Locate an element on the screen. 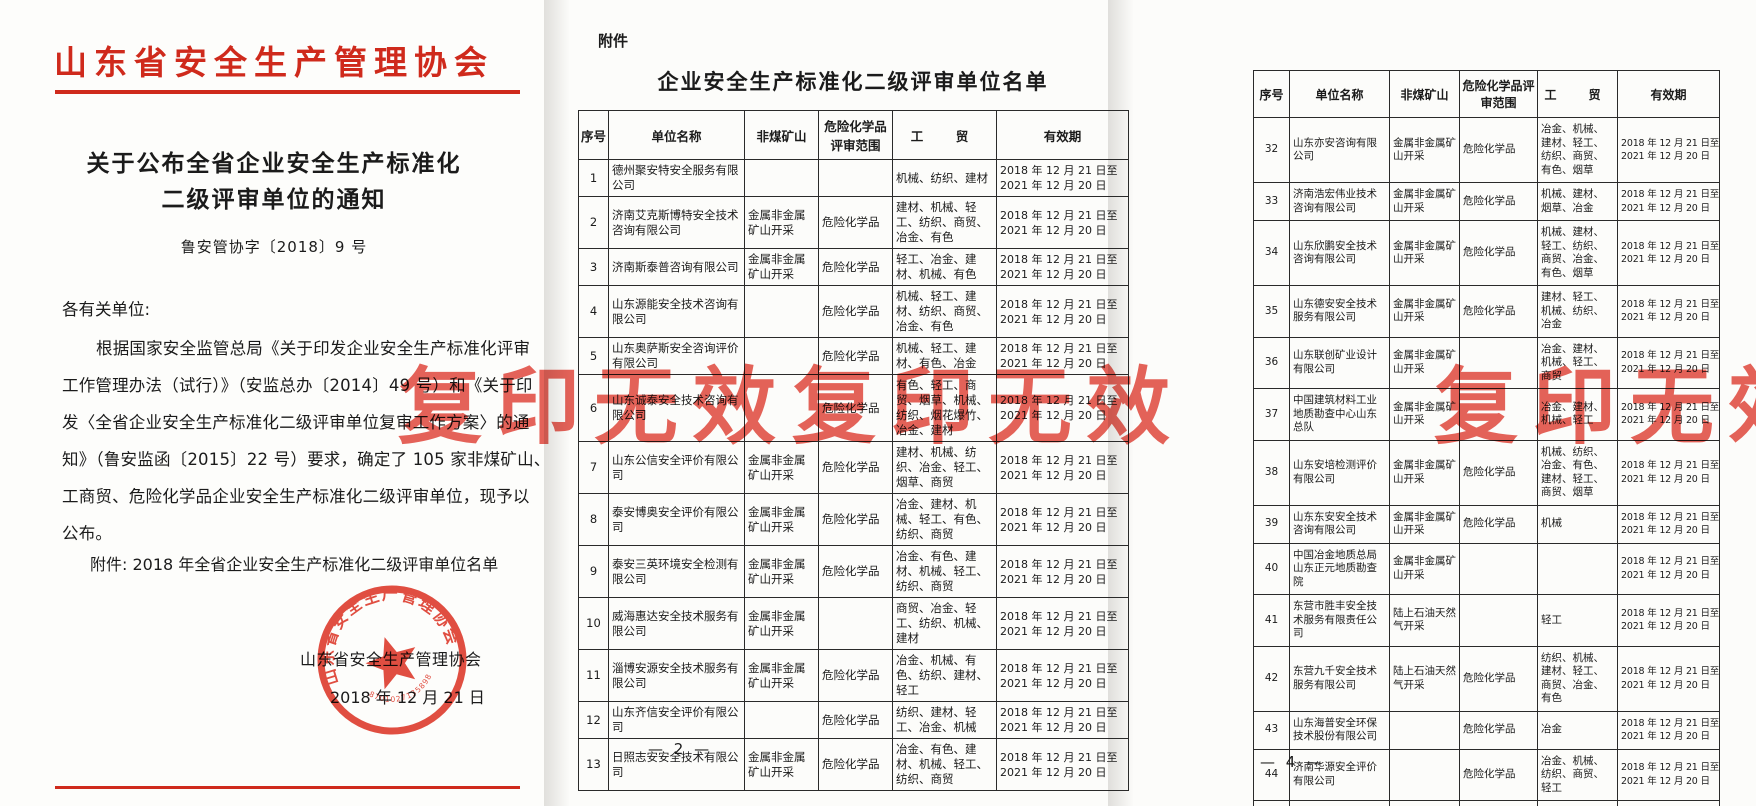  cell-name: 山东公信安全评价有限公司 is located at coordinates (676, 467).